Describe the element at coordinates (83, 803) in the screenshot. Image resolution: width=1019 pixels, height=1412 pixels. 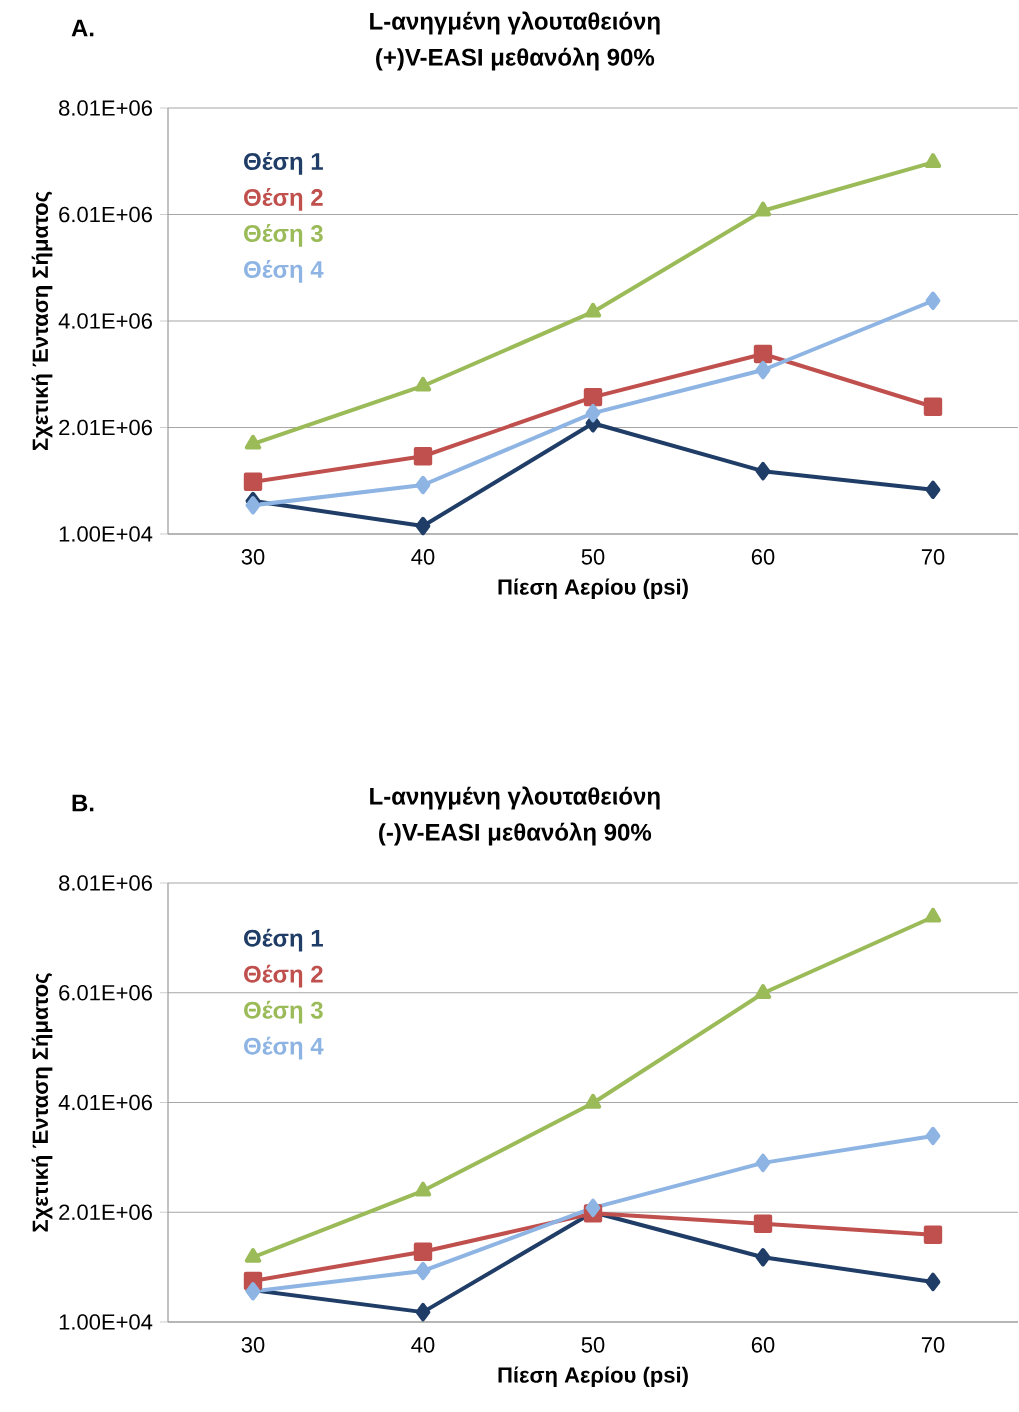
I see `text: B.` at that location.